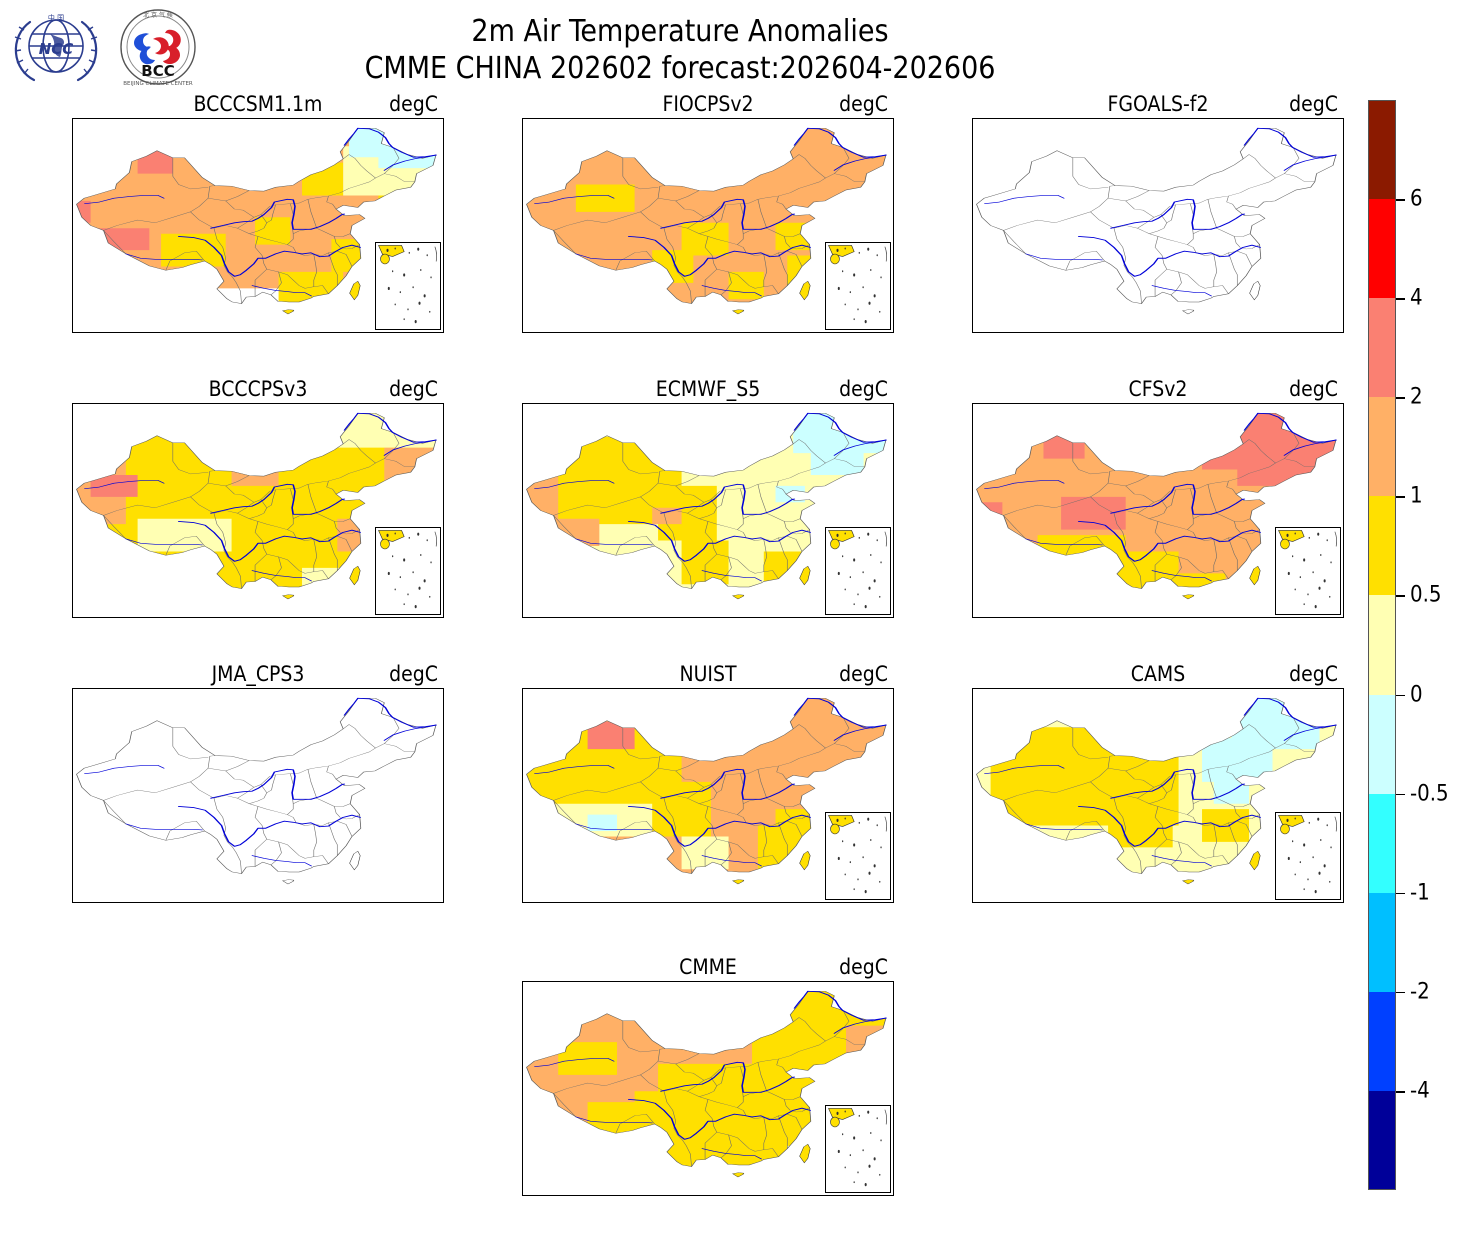 The height and width of the screenshot is (1248, 1472). Describe the element at coordinates (1313, 104) in the screenshot. I see `panel-unit-fgoalsf2: degC` at that location.